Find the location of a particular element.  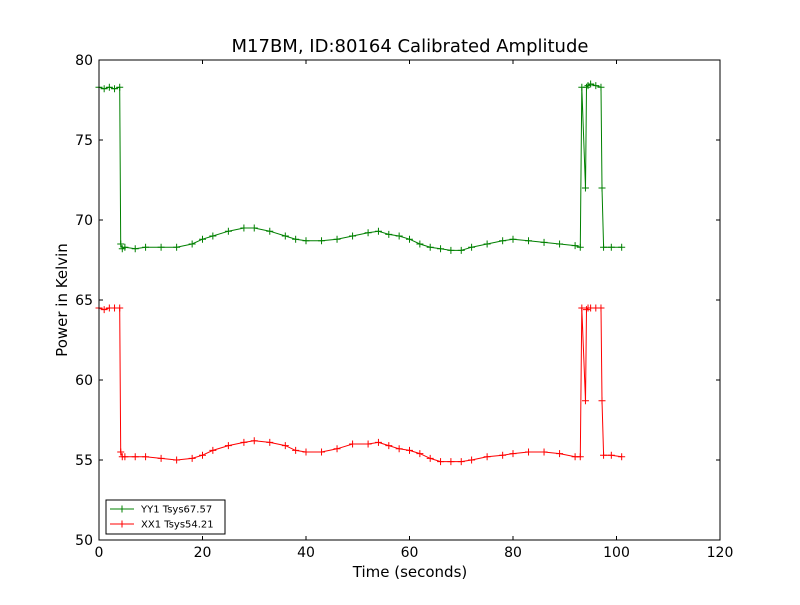

y-tick-label: 70 is located at coordinates (84, 221).